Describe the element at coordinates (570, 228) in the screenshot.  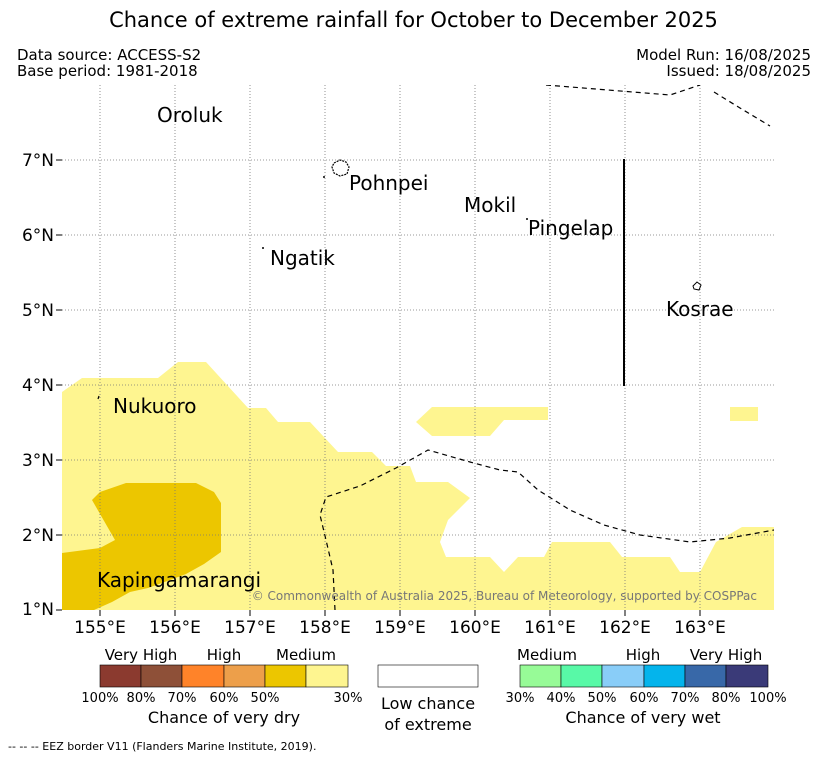
I see `label-pingelap: Pingelap` at that location.